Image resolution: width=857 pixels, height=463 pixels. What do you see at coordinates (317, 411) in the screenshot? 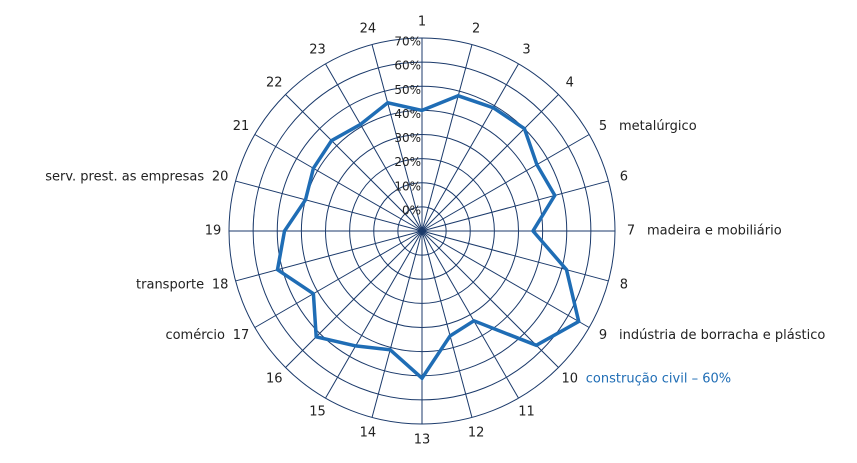
I see `category-label: 15` at bounding box center [317, 411].